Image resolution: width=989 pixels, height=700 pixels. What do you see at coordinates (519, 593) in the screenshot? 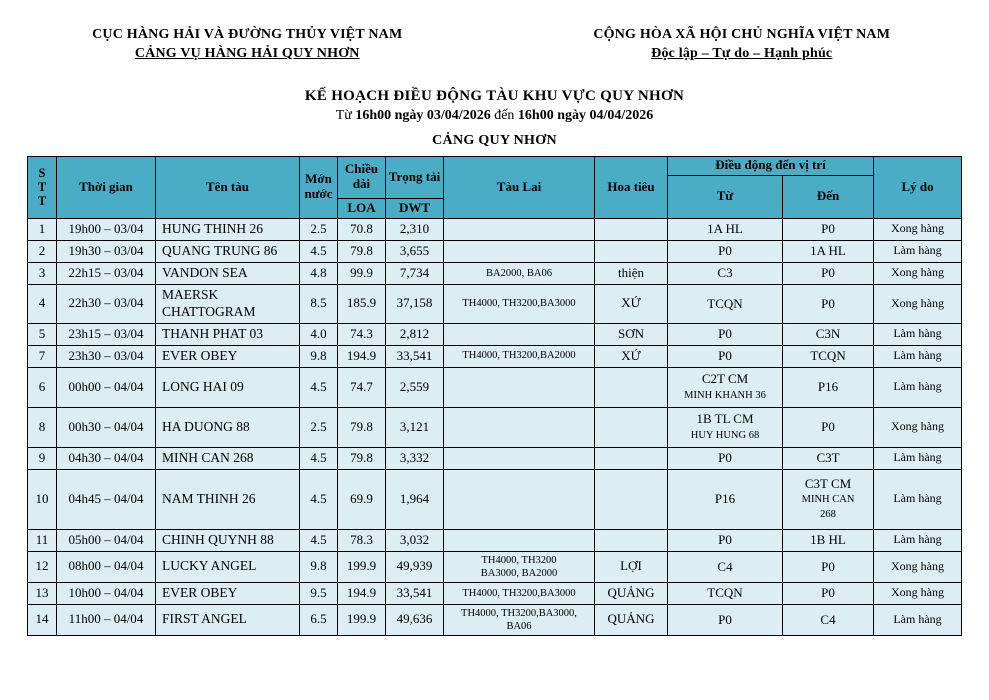
I see `cell-tugs: TH4000, TH3200,BA3000` at bounding box center [519, 593].